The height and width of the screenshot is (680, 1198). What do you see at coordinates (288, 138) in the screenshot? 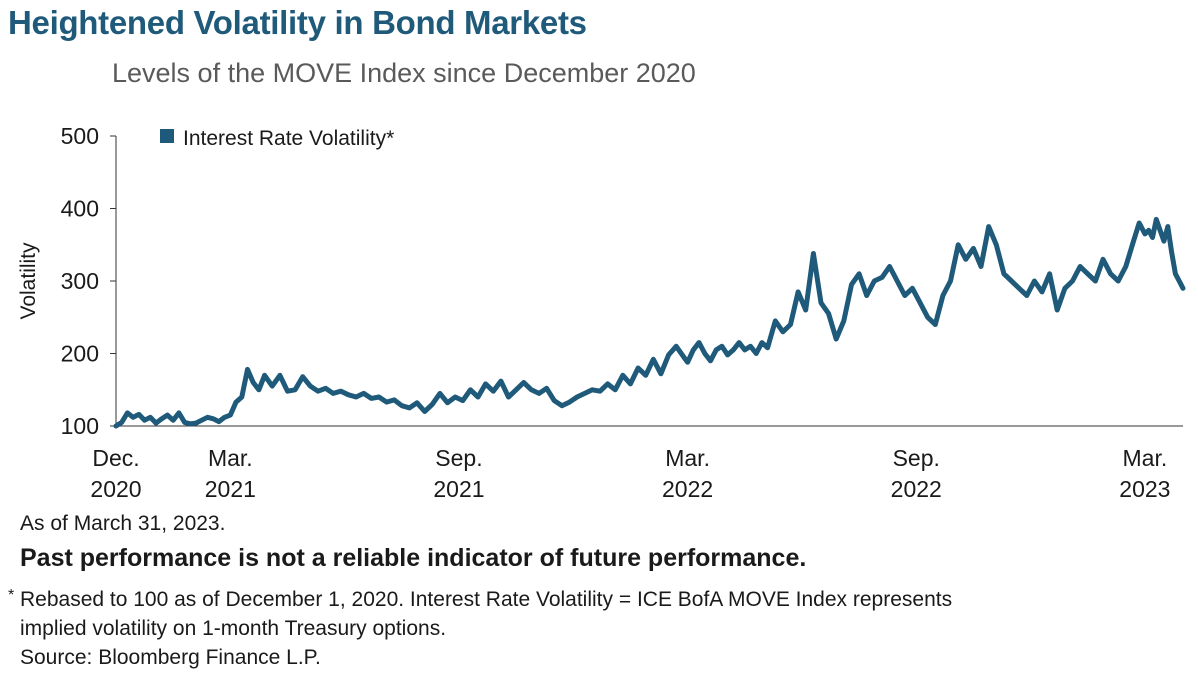
I see `legend-label: Interest Rate Volatility*` at bounding box center [288, 138].